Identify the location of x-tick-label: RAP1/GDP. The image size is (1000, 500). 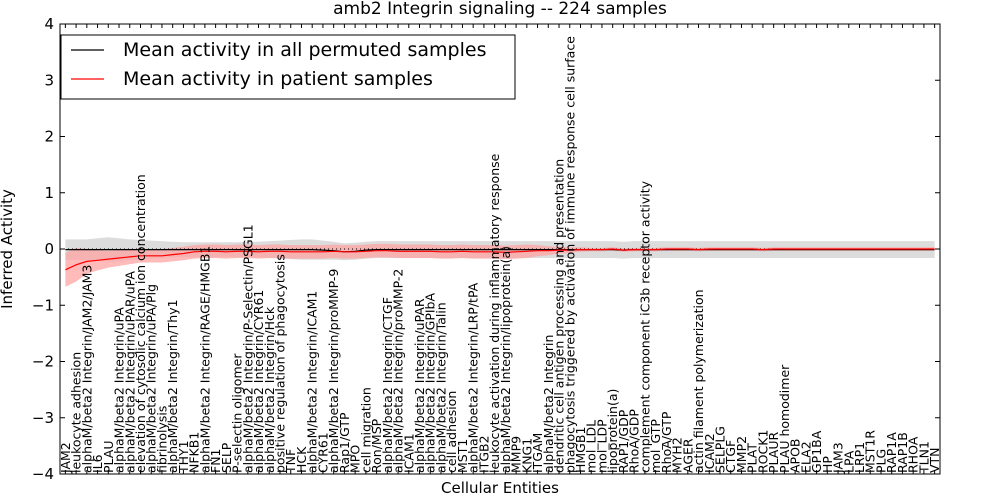
(623, 441).